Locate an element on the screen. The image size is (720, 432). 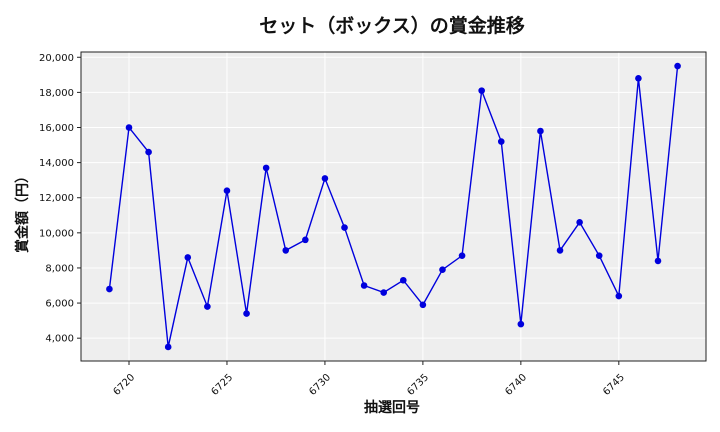
x-axis-label: 抽選回号 is located at coordinates (392, 407).